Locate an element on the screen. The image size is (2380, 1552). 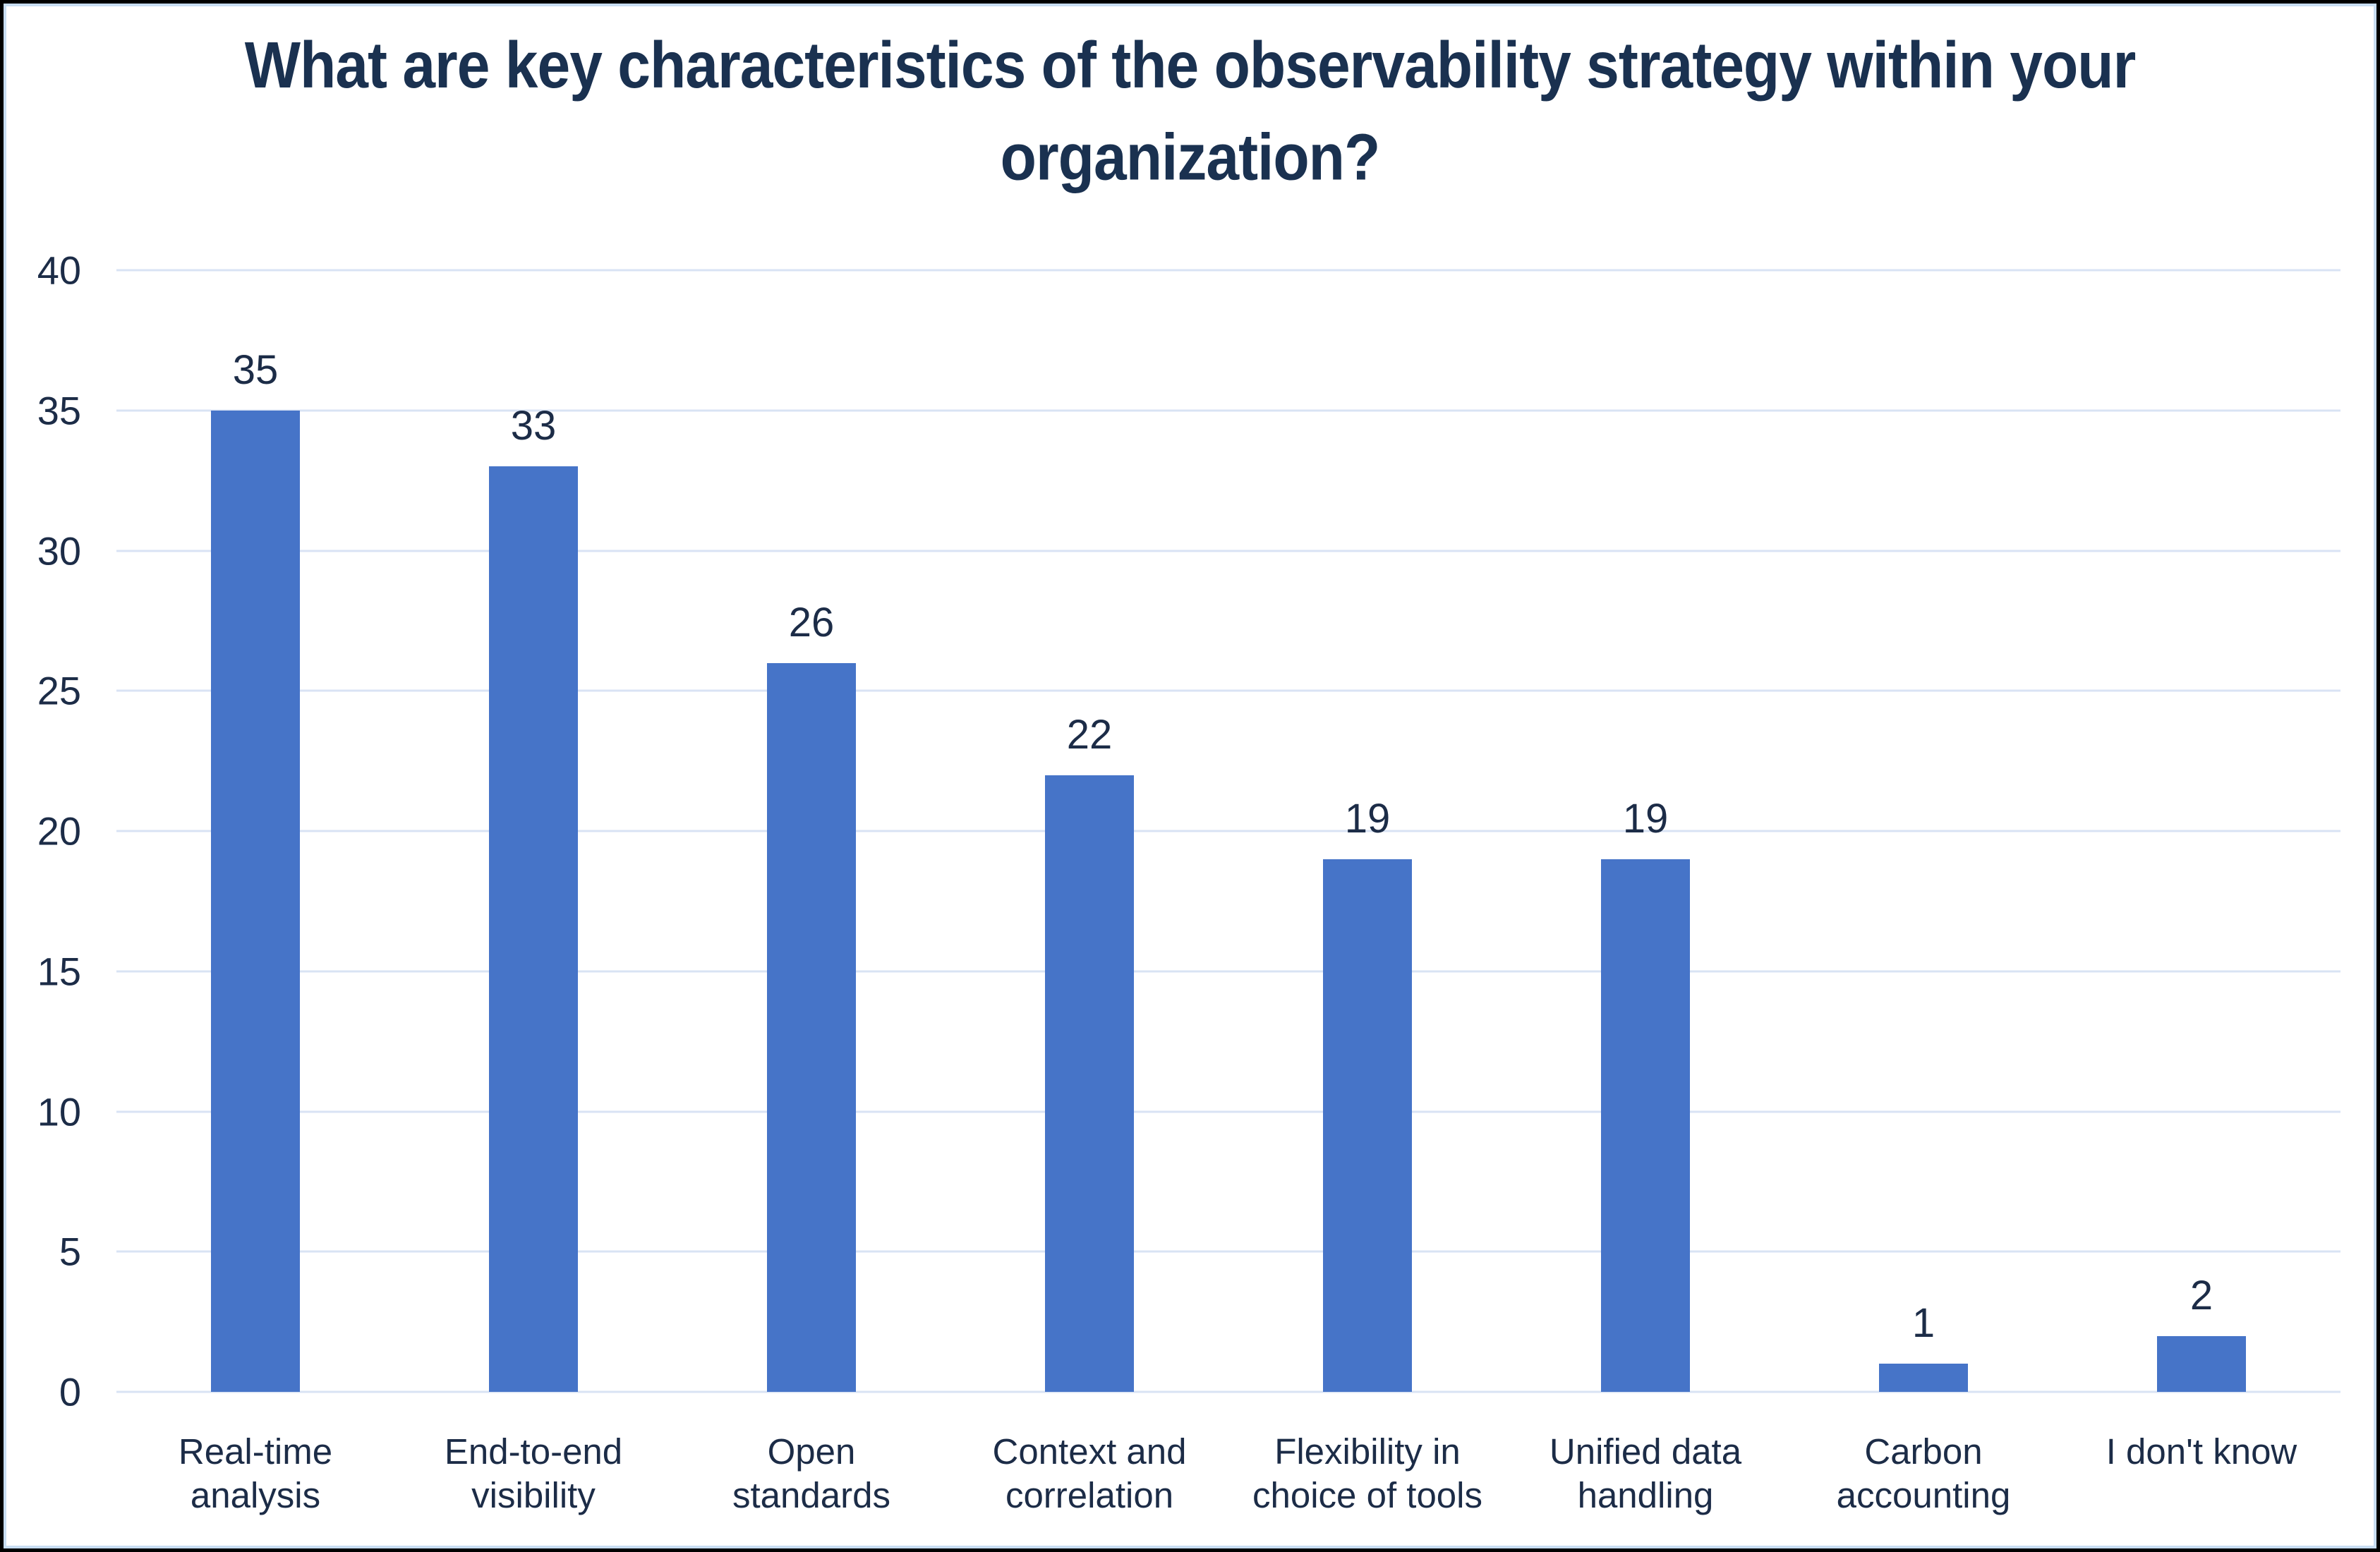
bar-value-label: 33 is located at coordinates (534, 426).